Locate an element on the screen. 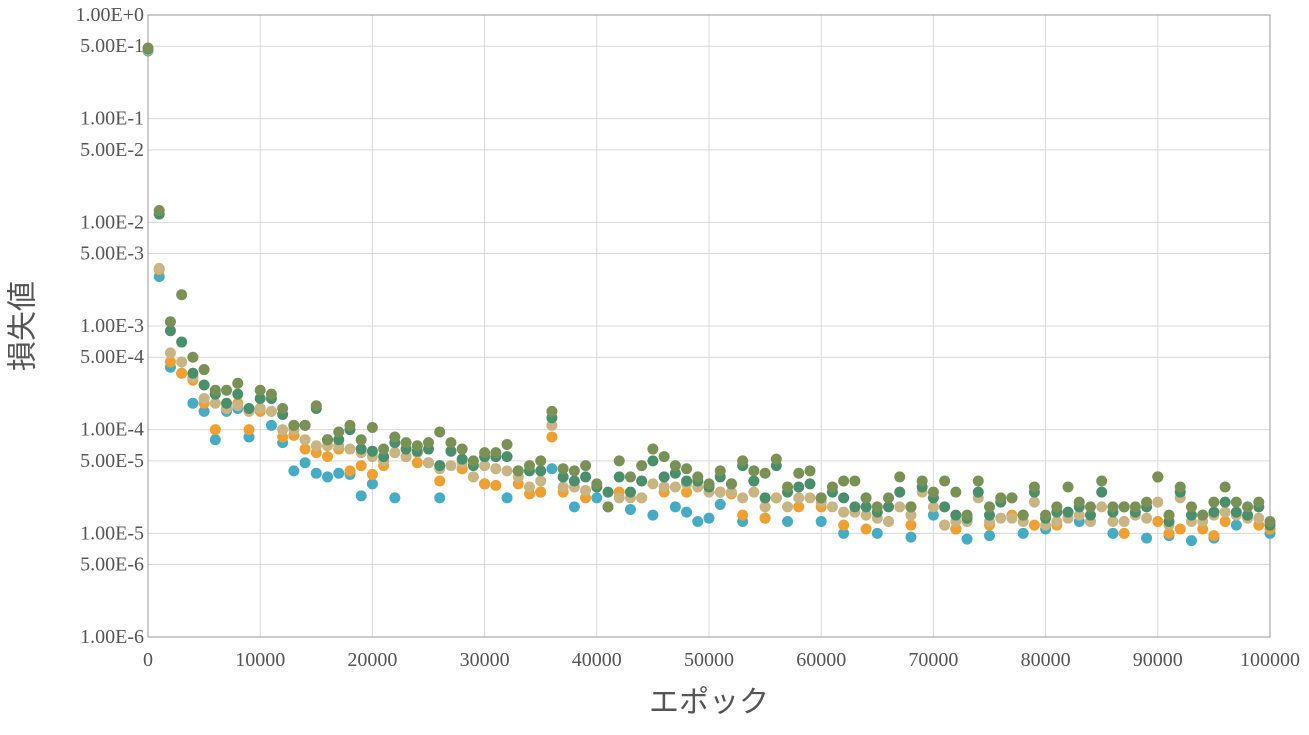 The width and height of the screenshot is (1309, 735). y-tick-label: 5.00E-6 is located at coordinates (112, 565).